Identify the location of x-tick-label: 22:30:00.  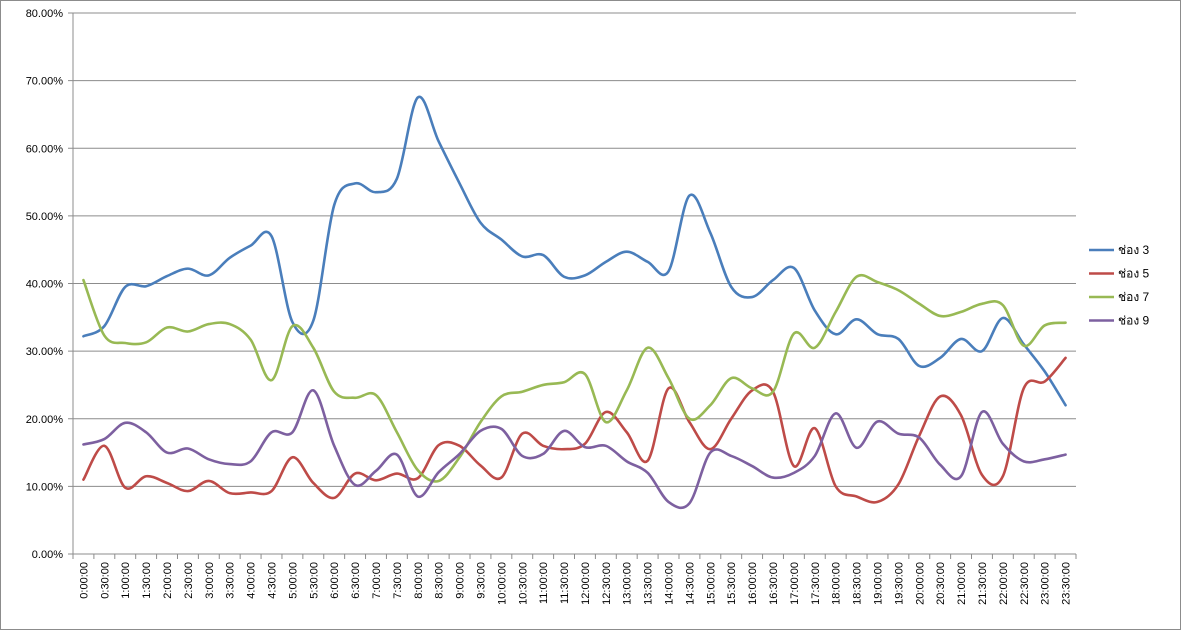
(1025, 583).